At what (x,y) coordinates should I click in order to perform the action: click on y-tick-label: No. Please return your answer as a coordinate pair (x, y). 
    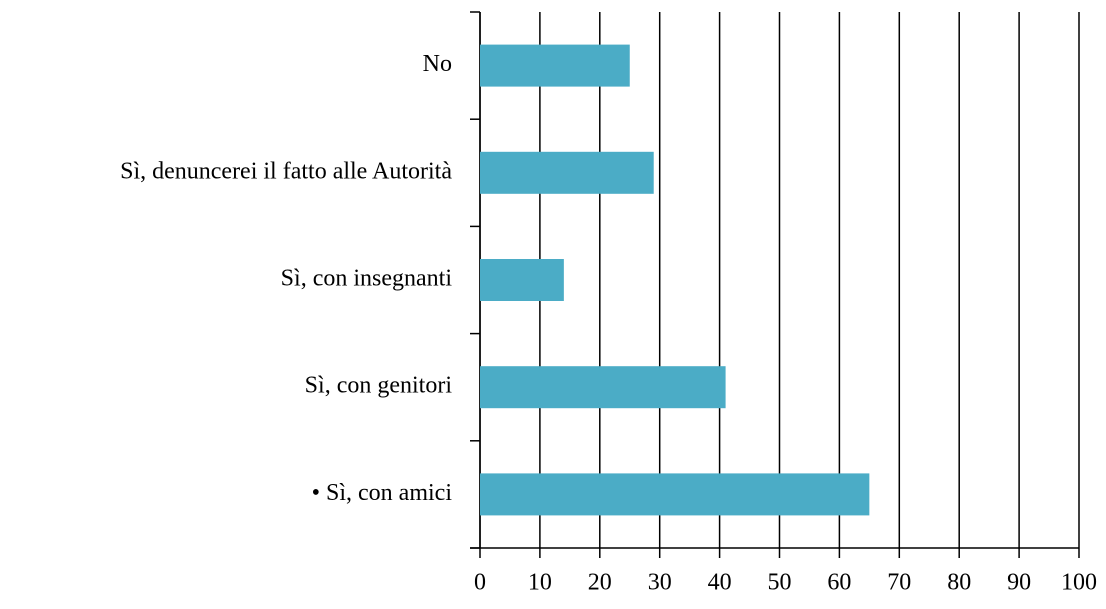
    Looking at the image, I should click on (437, 64).